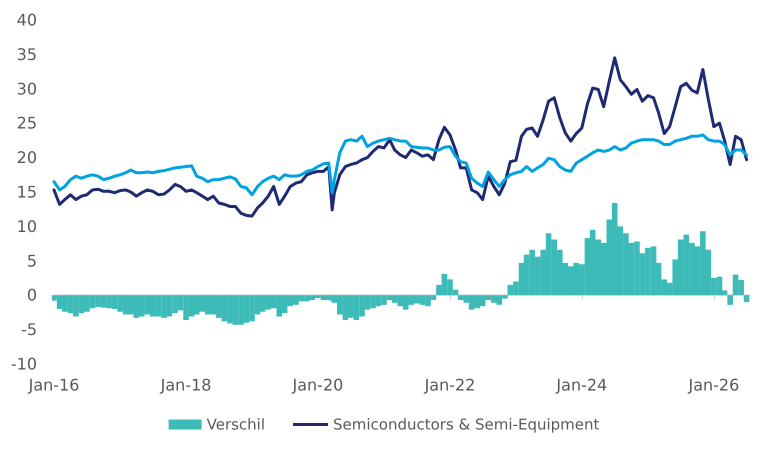 This screenshot has width=768, height=450. Describe the element at coordinates (26, 20) in the screenshot. I see `y-tick-label: 40` at that location.